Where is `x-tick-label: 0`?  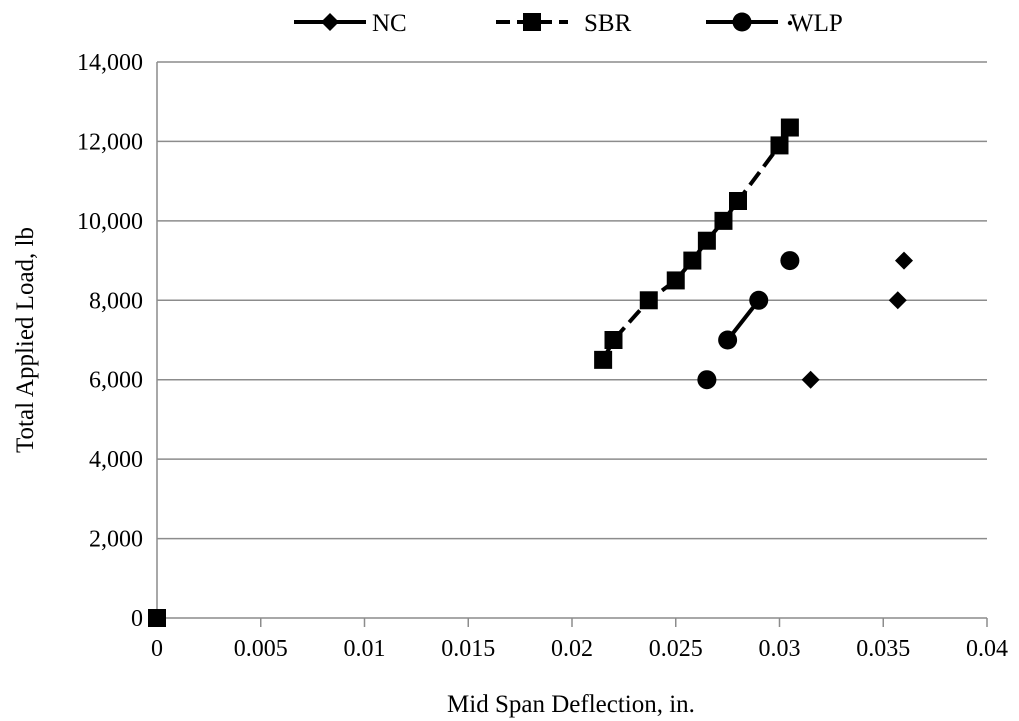
x-tick-label: 0 is located at coordinates (157, 649).